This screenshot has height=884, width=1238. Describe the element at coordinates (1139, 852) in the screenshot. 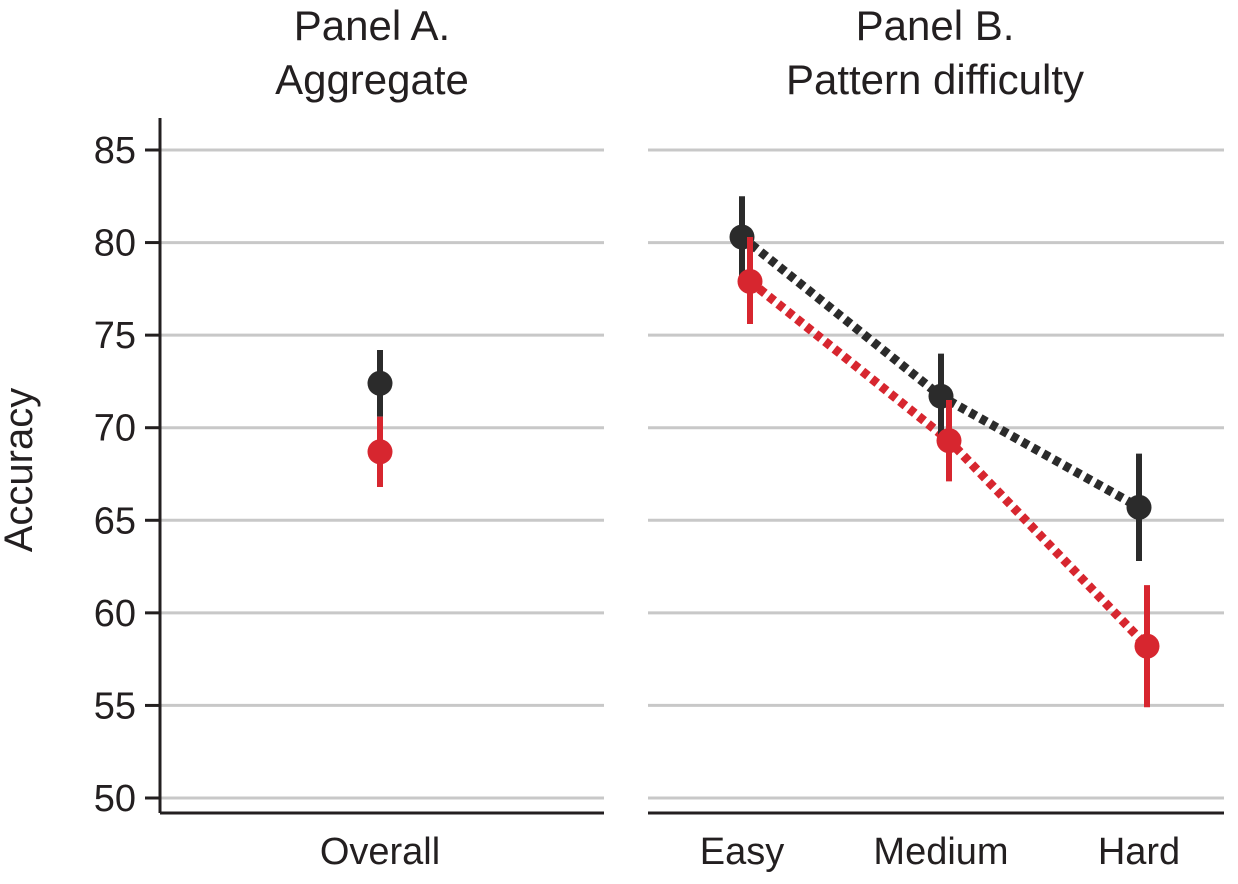

I see `panel-b-x-tick-label-hard: Hard` at that location.